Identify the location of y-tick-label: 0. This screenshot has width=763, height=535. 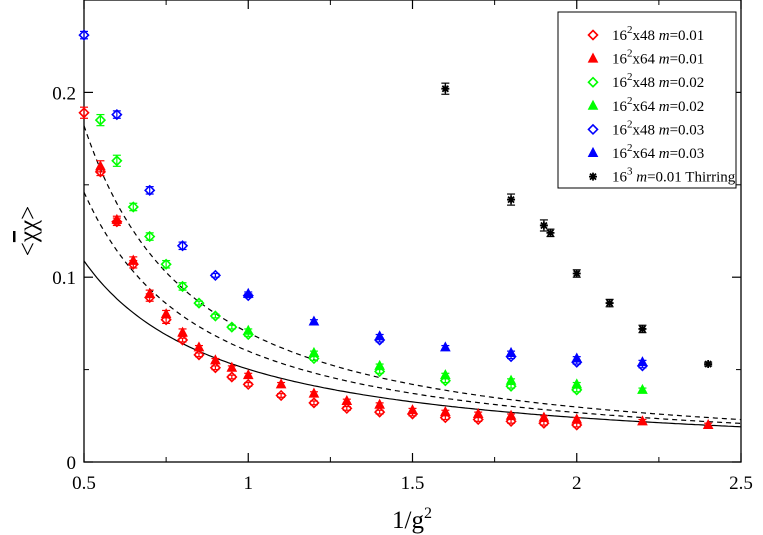
(72, 463).